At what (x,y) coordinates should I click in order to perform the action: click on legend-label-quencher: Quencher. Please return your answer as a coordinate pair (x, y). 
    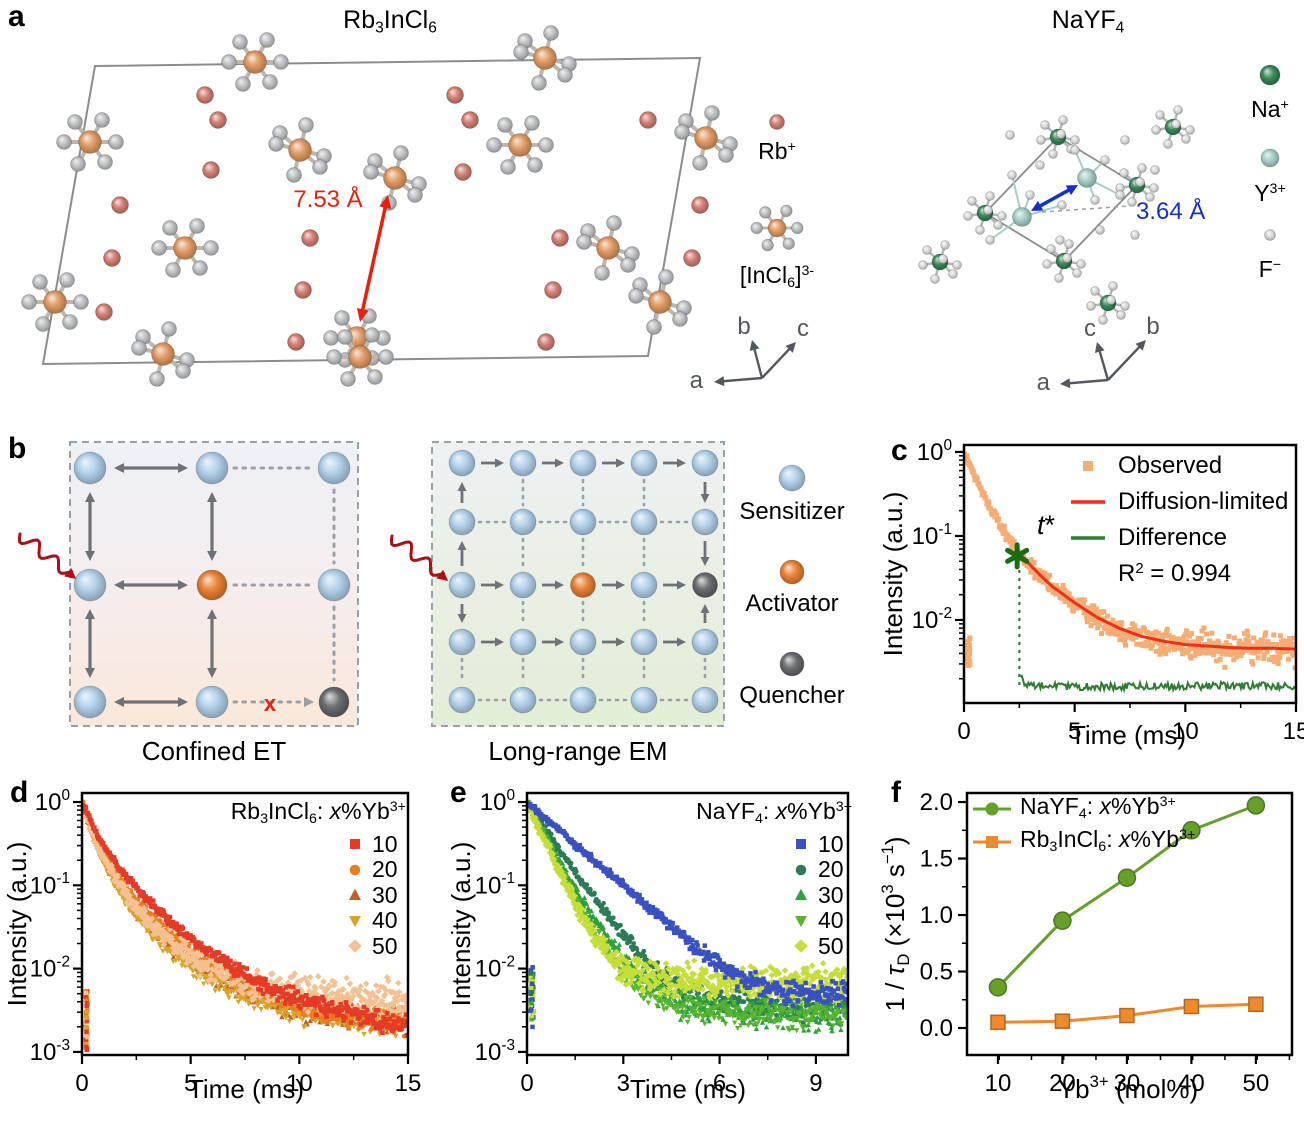
    Looking at the image, I should click on (792, 695).